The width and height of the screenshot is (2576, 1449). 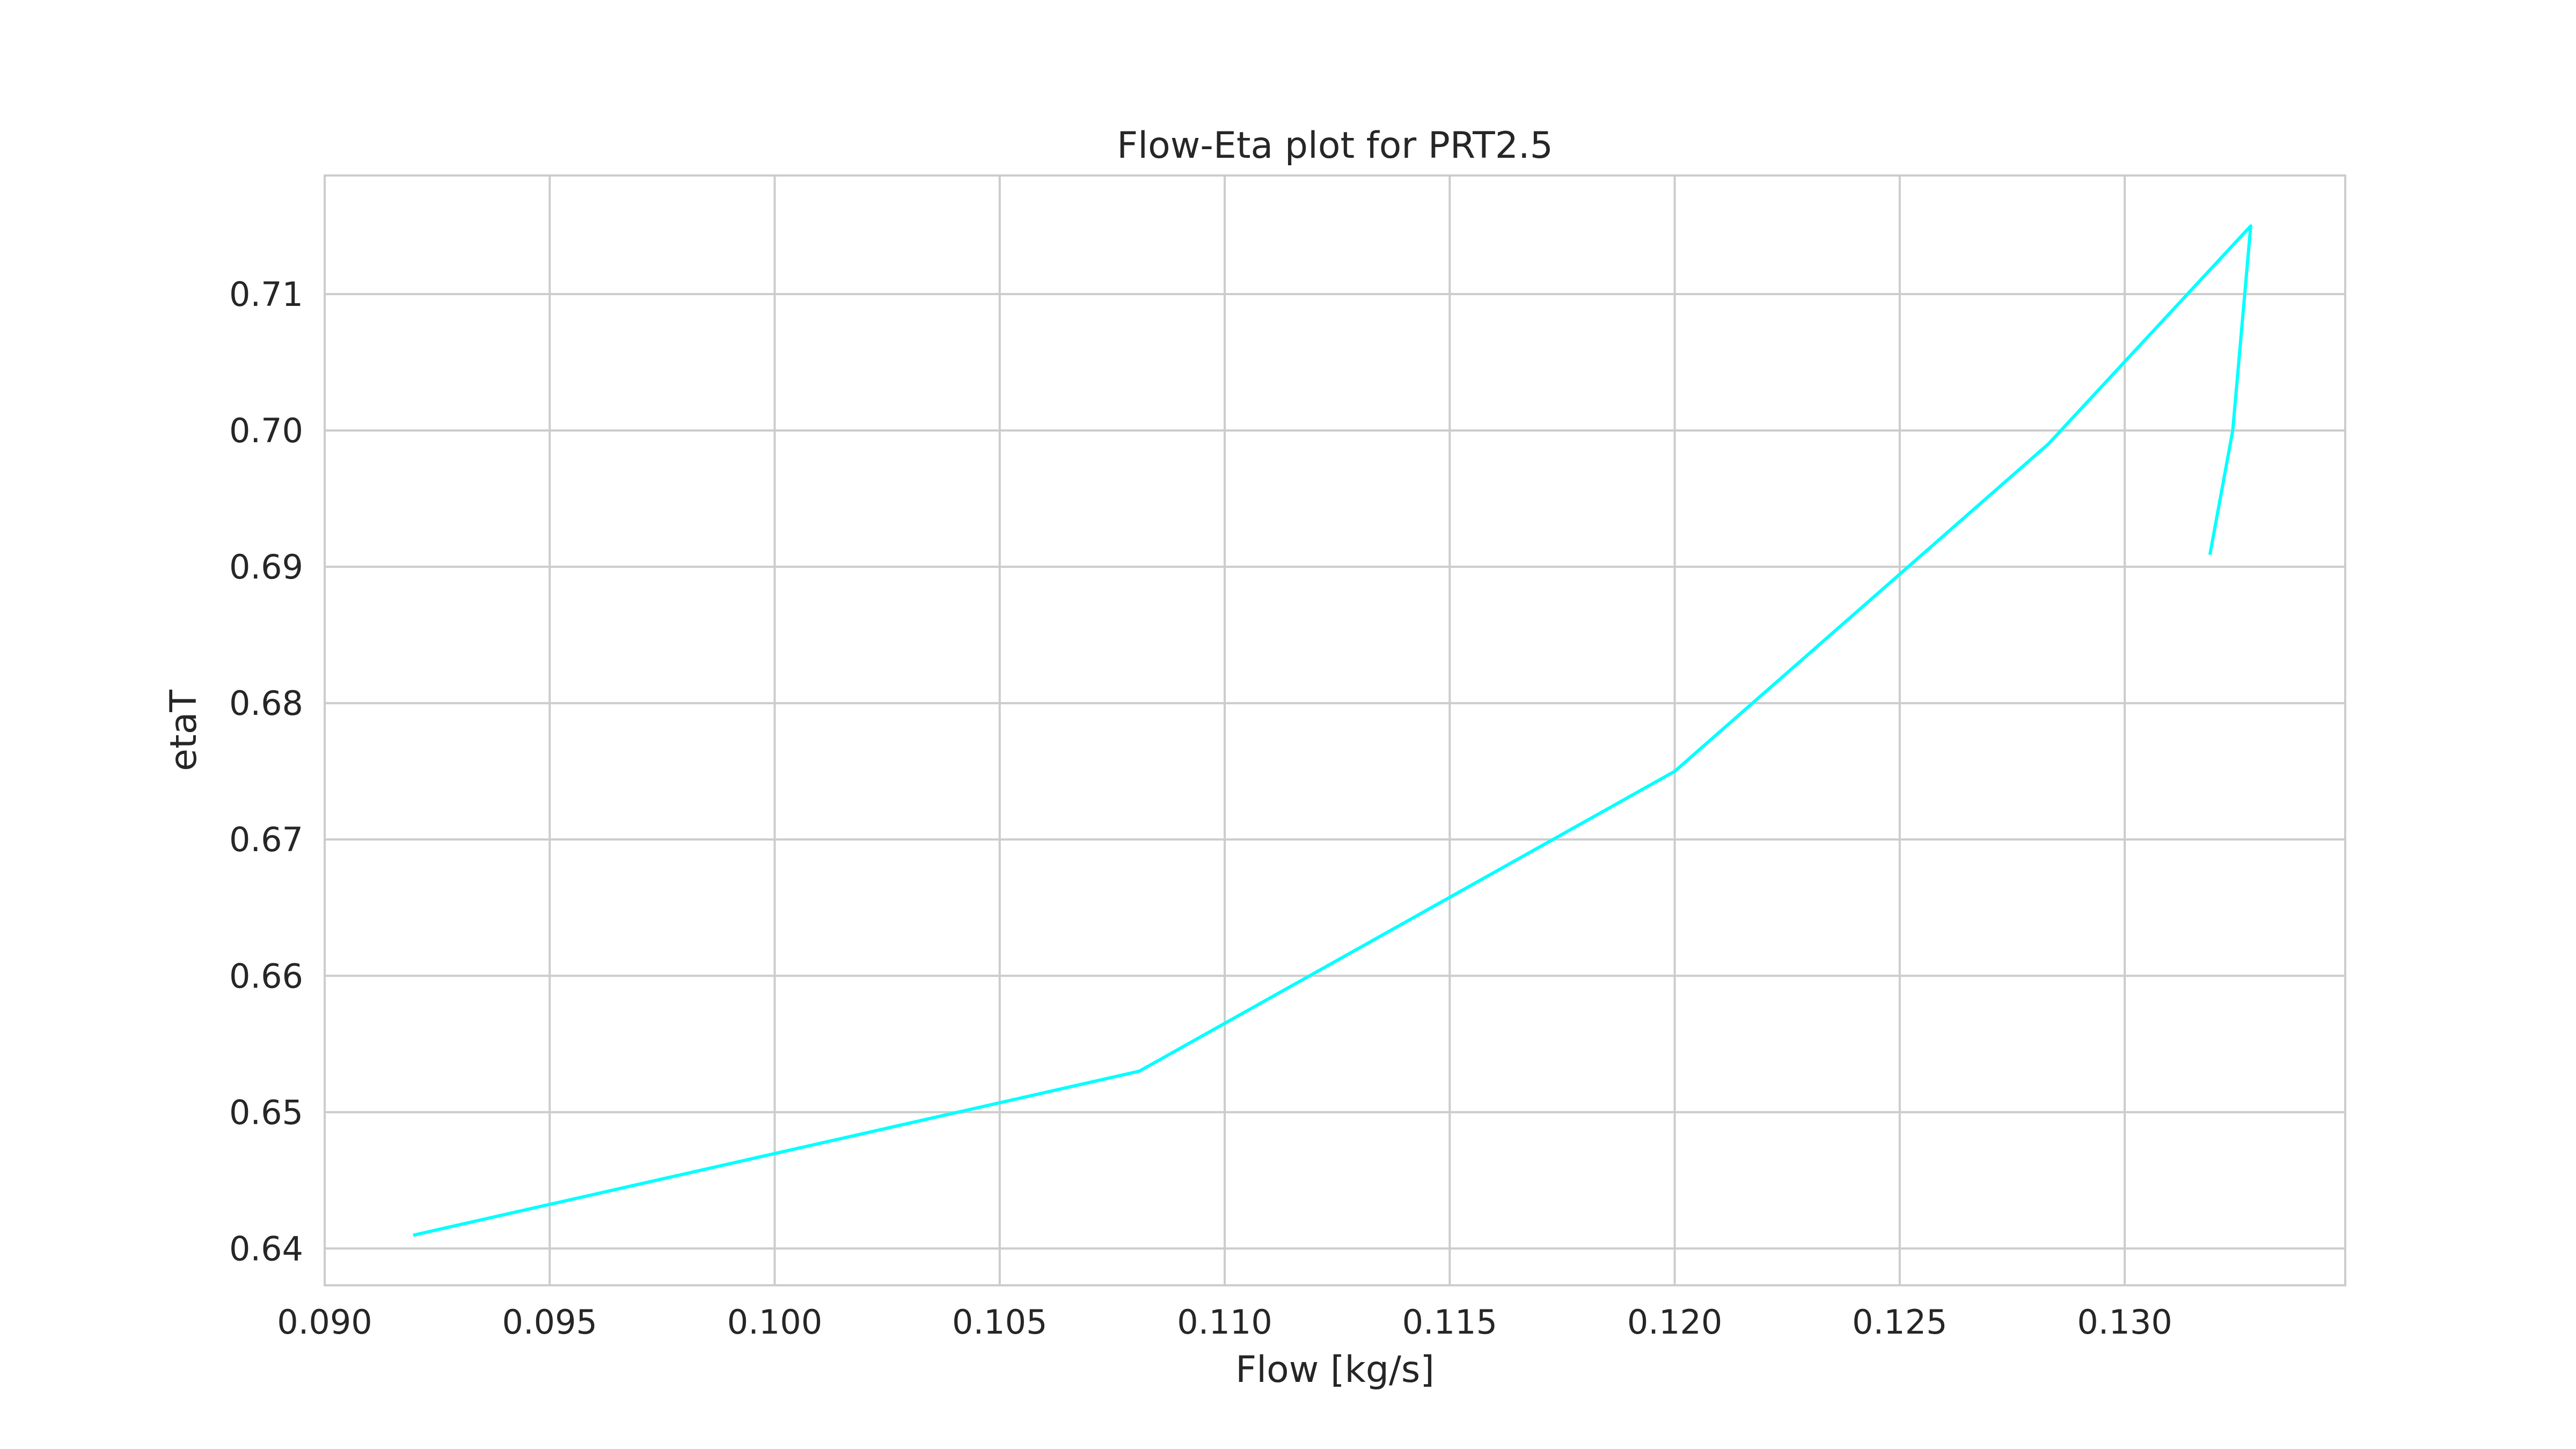 What do you see at coordinates (266, 771) in the screenshot?
I see `y-tick-labels: 0.64 0.65 0.66 0.67 0.68 0.69 0.70 0.71` at bounding box center [266, 771].